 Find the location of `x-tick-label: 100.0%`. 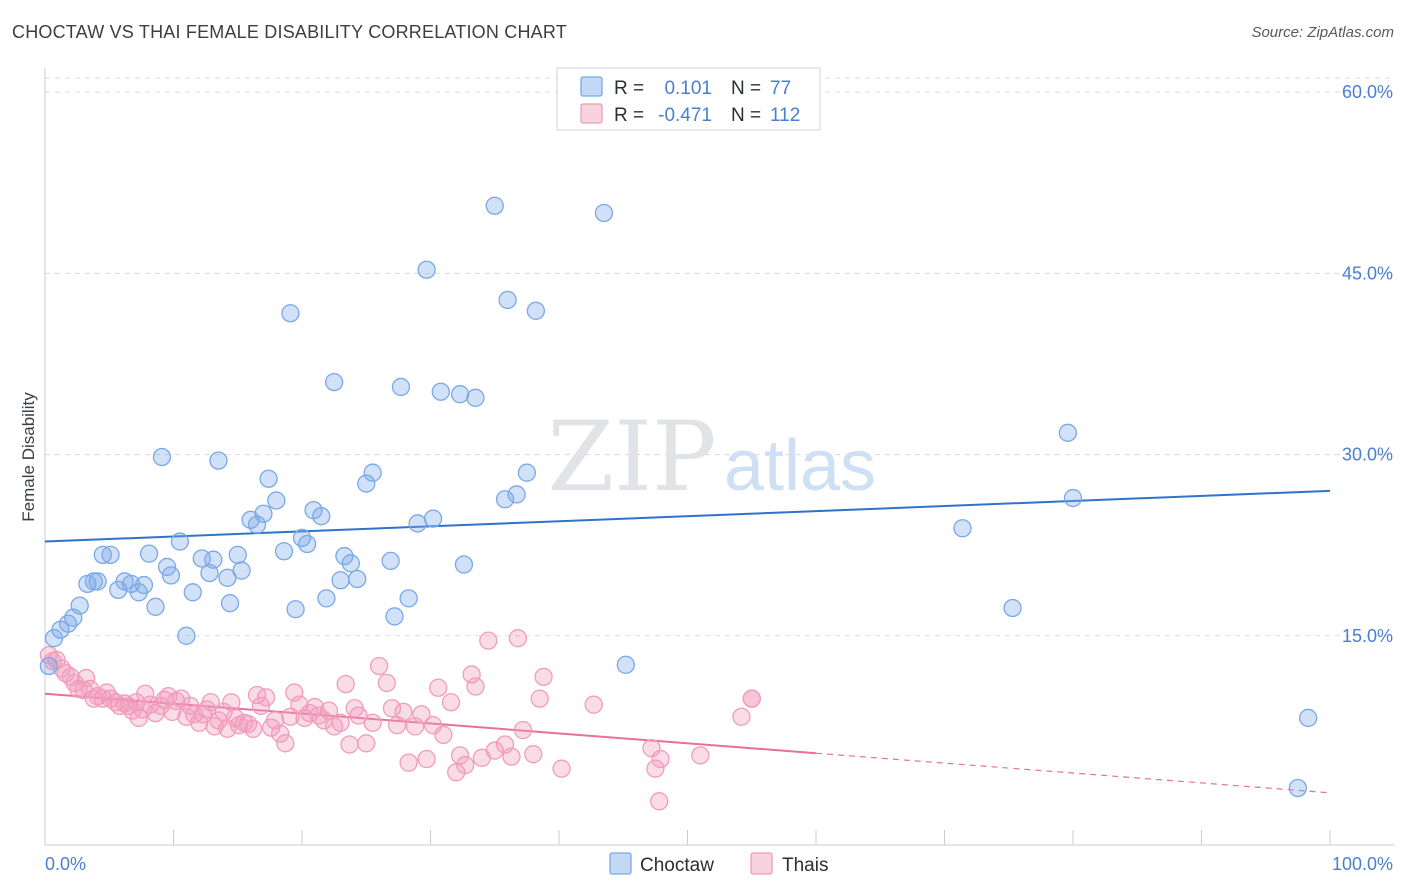

x-tick-label: 100.0% is located at coordinates (1362, 864).